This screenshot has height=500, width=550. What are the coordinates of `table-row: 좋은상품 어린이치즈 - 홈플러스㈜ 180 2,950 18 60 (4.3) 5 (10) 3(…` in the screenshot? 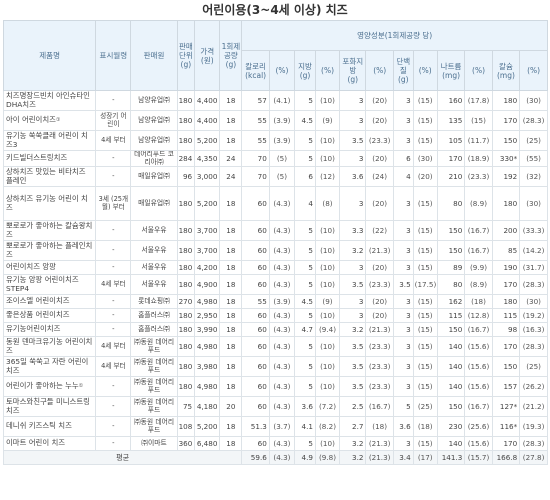 It's located at (275, 316).